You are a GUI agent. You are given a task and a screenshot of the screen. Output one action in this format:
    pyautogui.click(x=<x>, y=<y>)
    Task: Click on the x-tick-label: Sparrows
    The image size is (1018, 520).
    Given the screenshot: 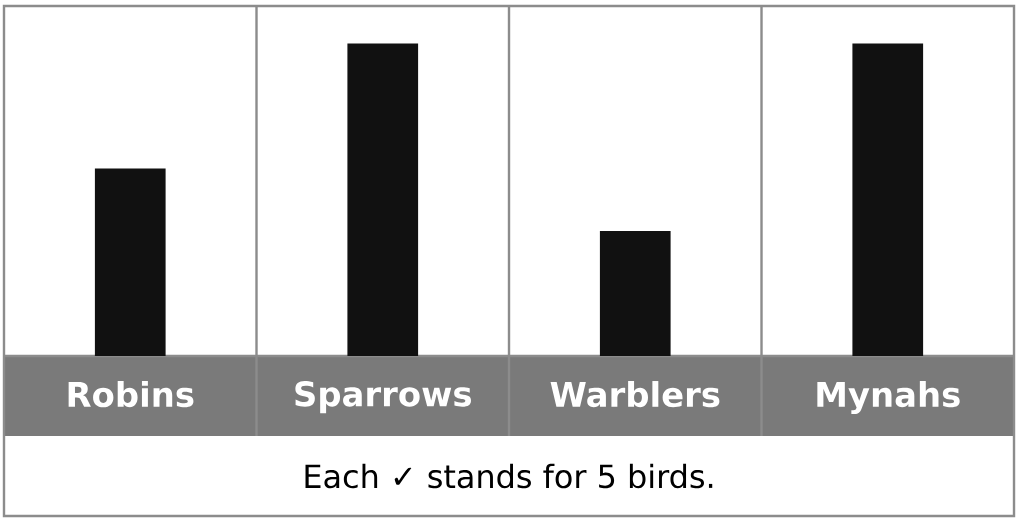 What is the action you would take?
    pyautogui.click(x=383, y=397)
    